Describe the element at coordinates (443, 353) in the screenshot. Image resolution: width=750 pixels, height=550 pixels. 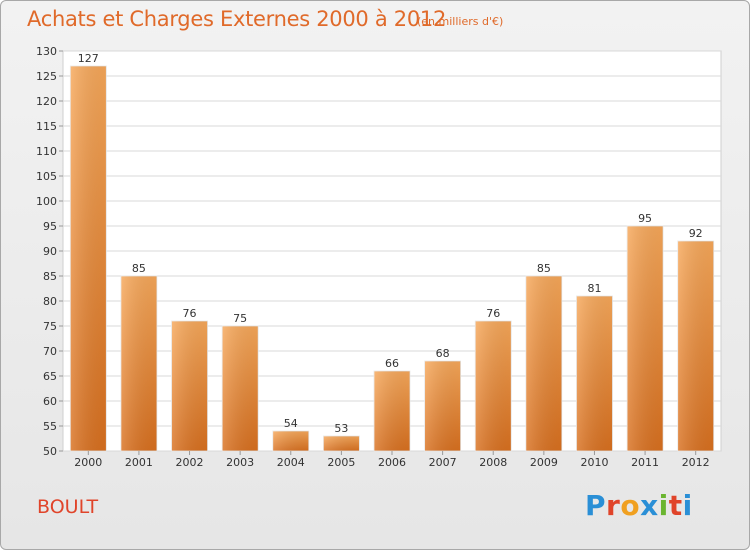
I see `data-label-2007: 68` at that location.